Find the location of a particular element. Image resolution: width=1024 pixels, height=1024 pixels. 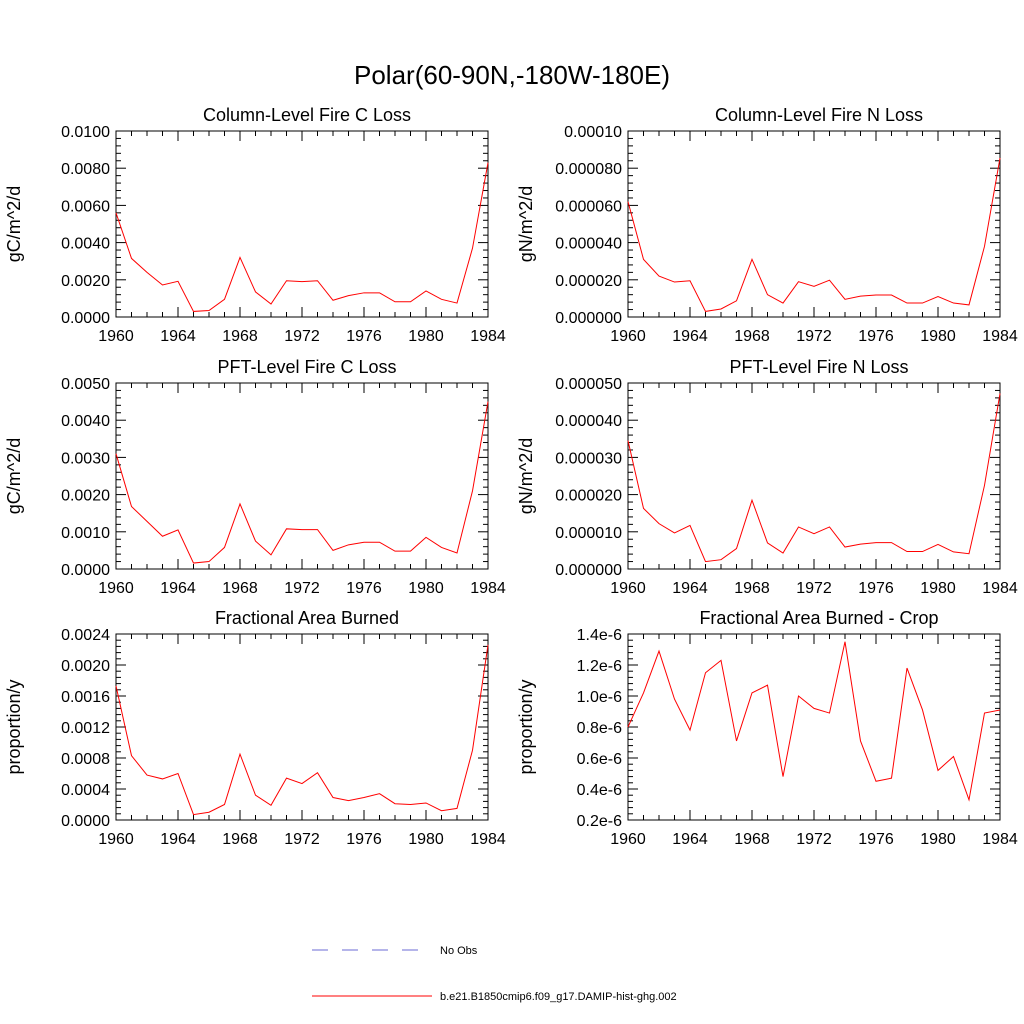

y-tick-label: 0.000060 is located at coordinates (588, 206).